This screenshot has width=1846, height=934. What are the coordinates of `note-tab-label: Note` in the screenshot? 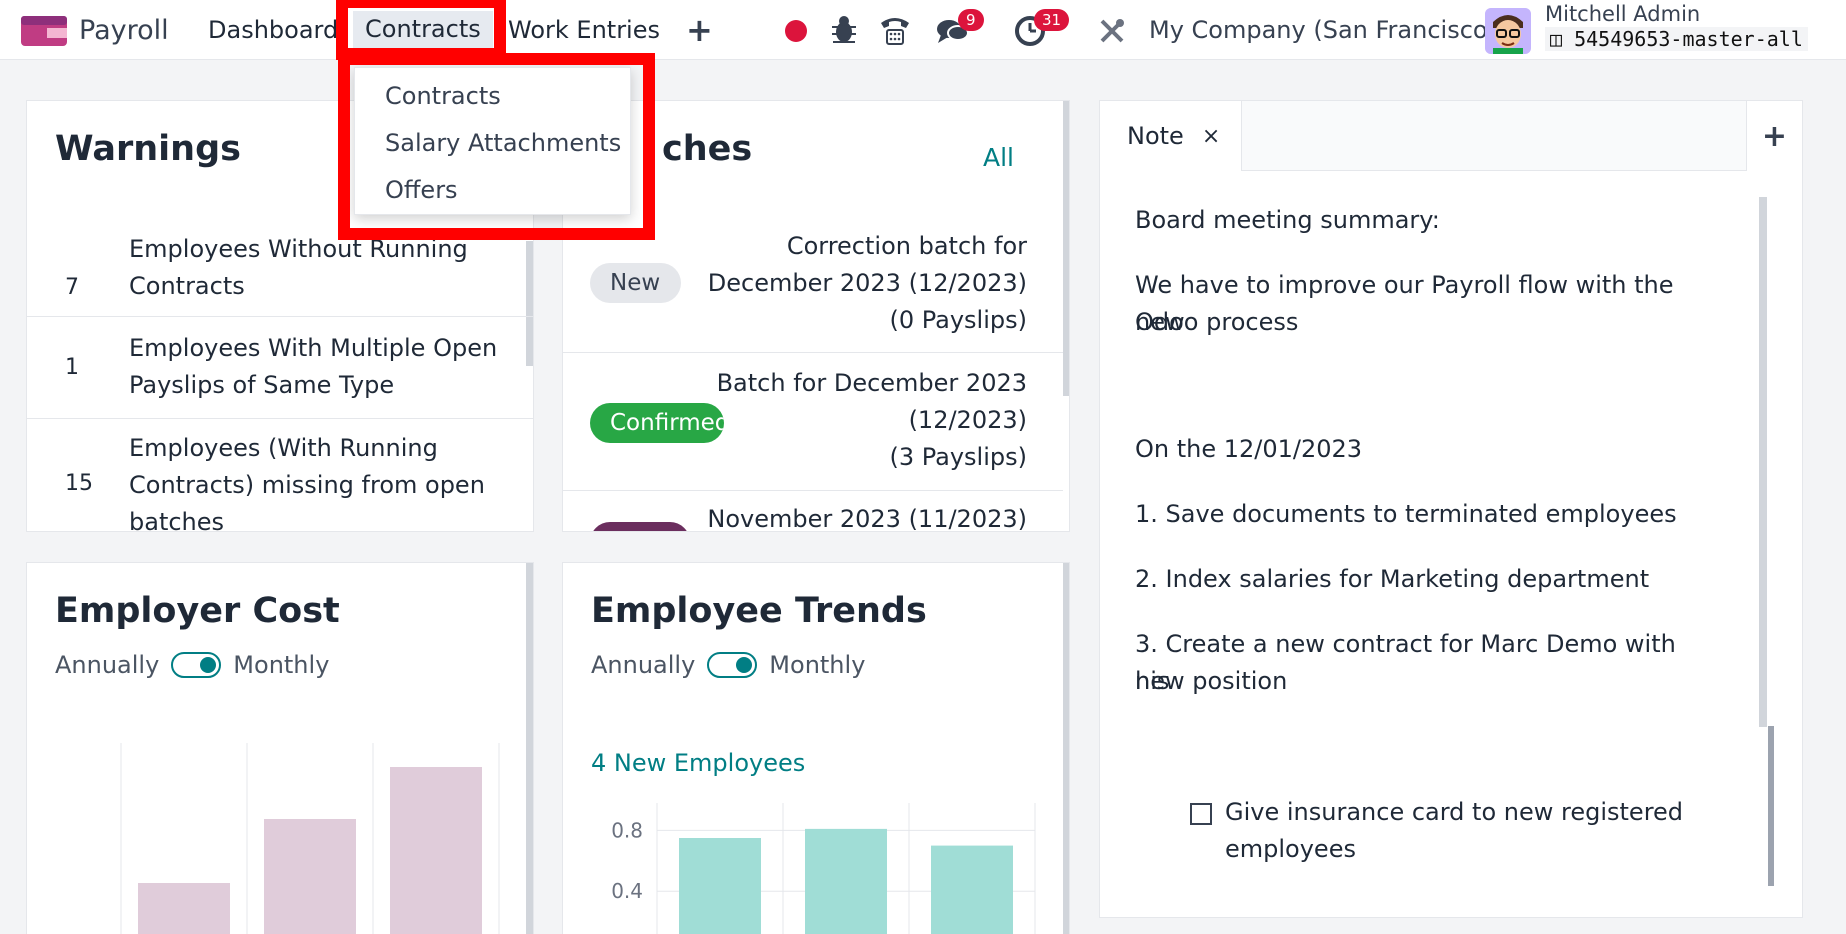 It's located at (1155, 136).